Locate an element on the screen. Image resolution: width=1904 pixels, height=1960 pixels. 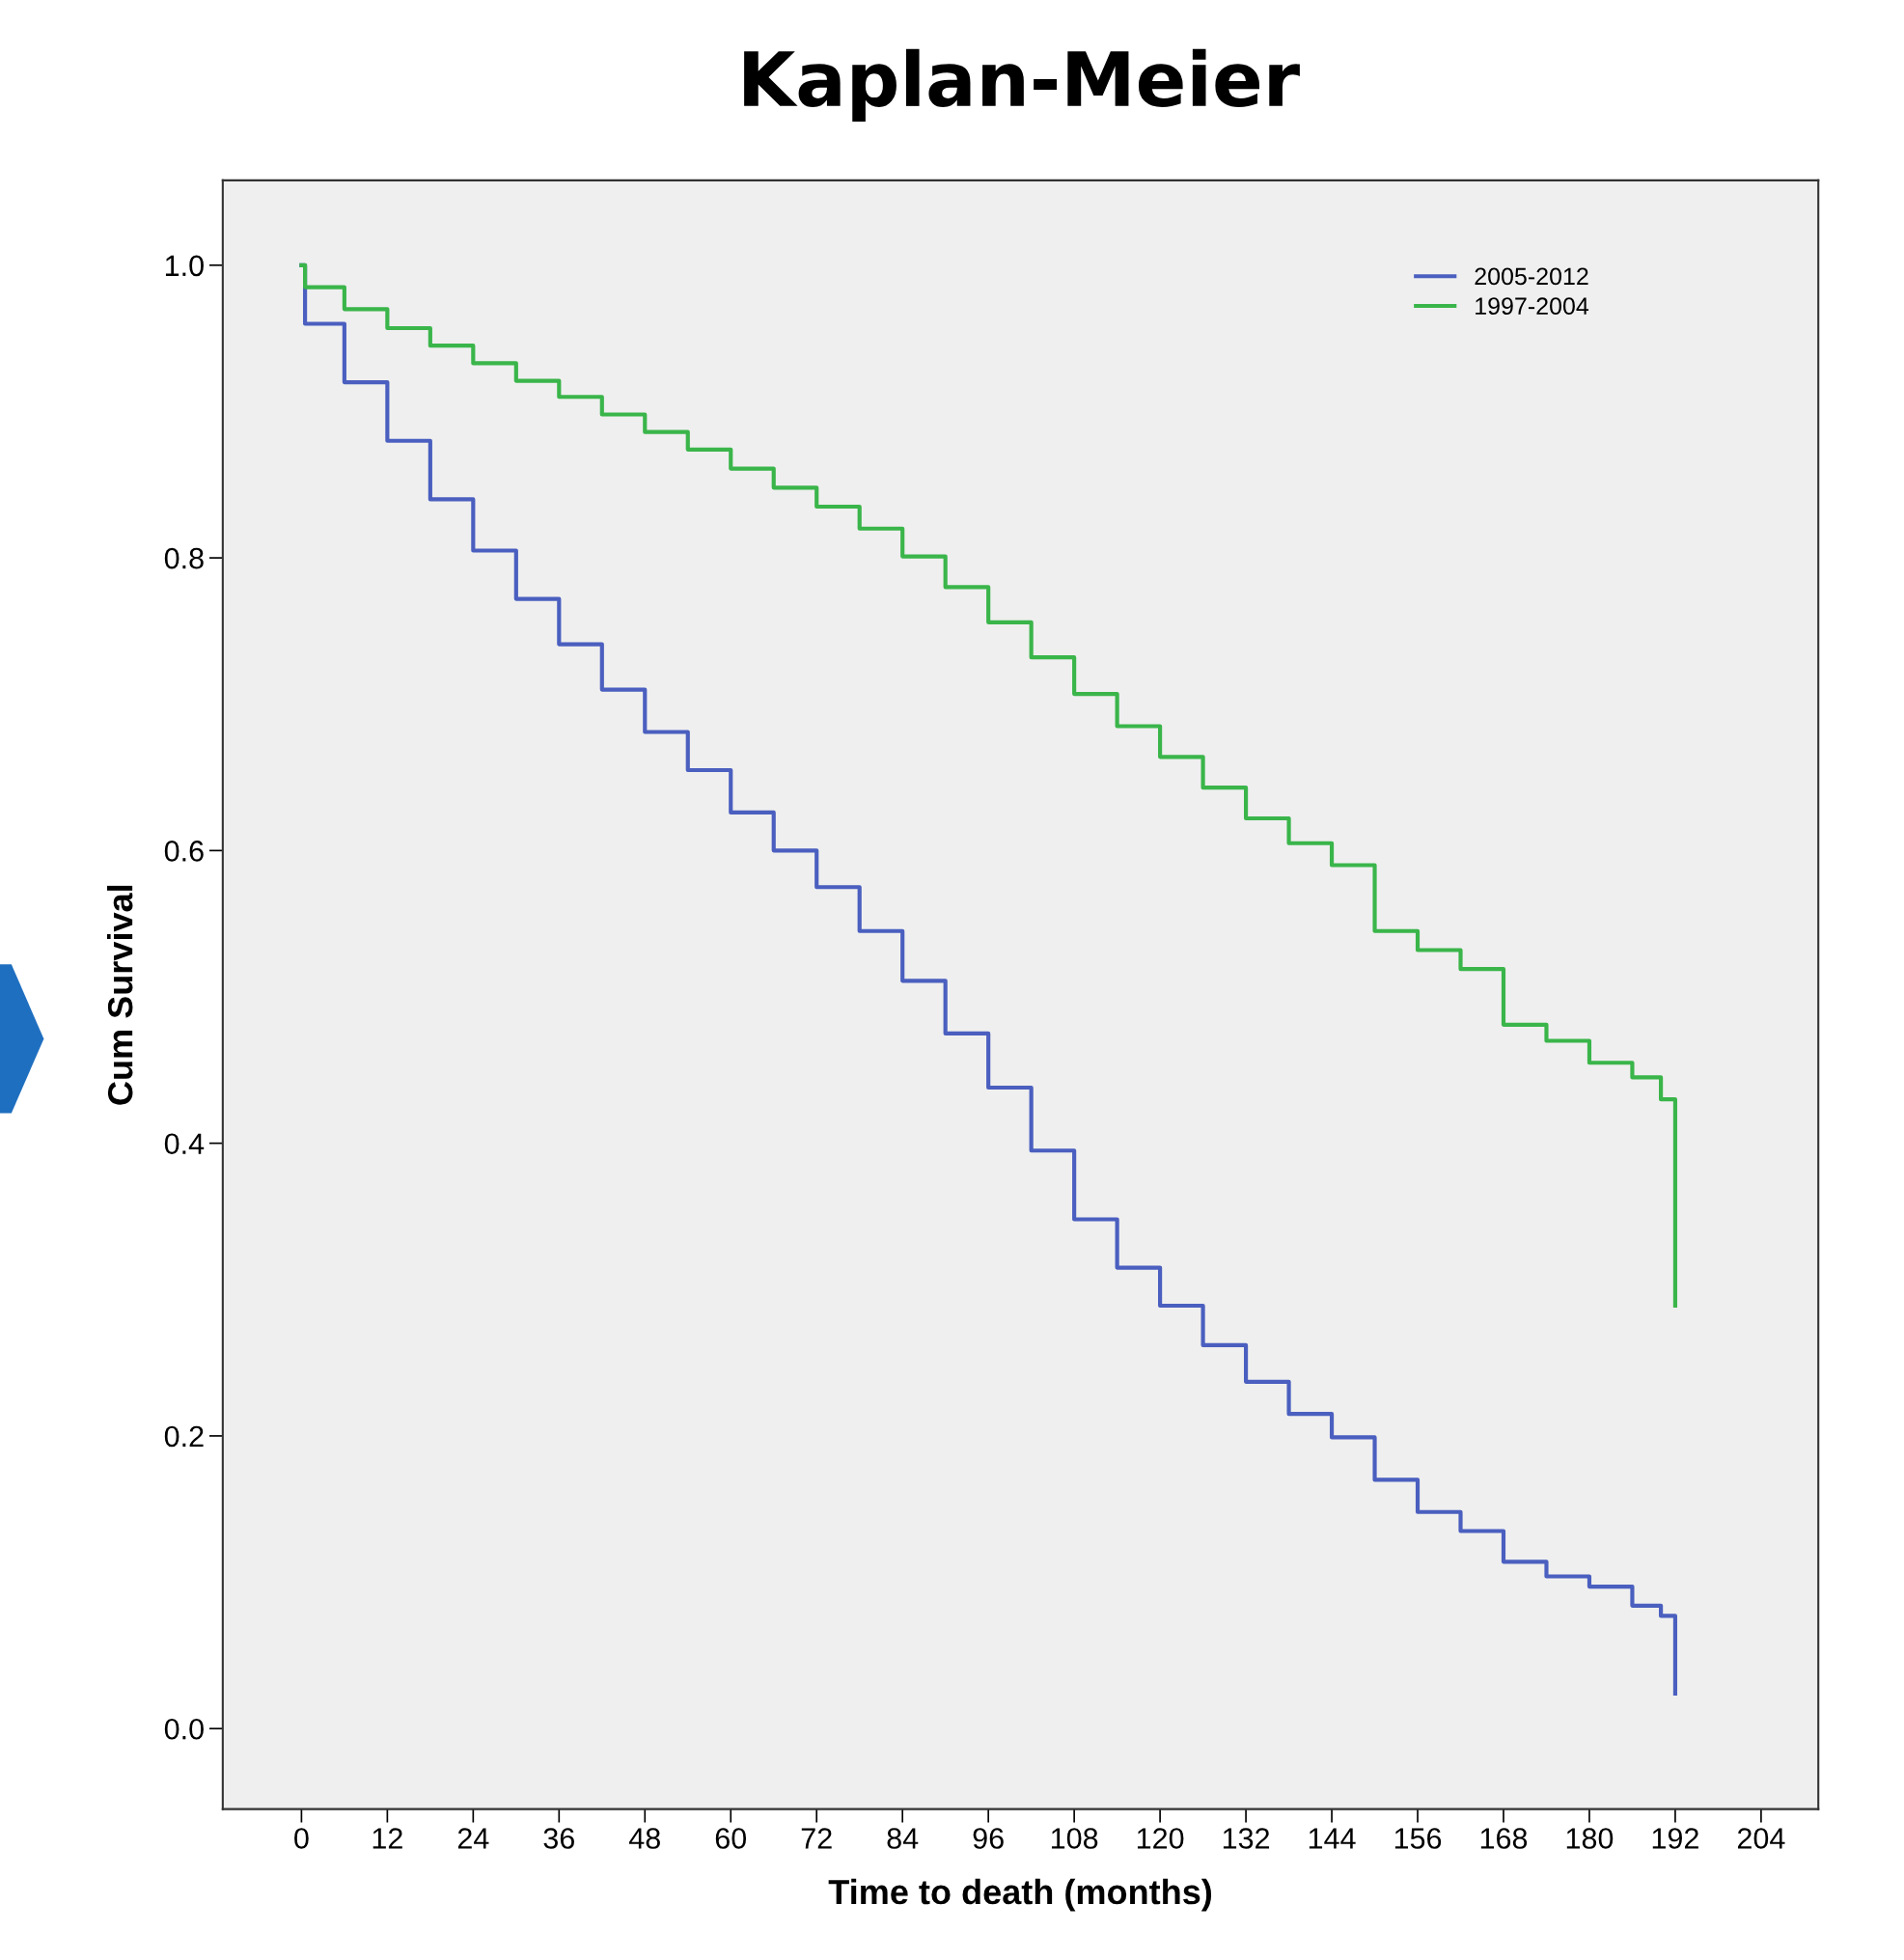
y-tick-label: 1.0 is located at coordinates (185, 266).